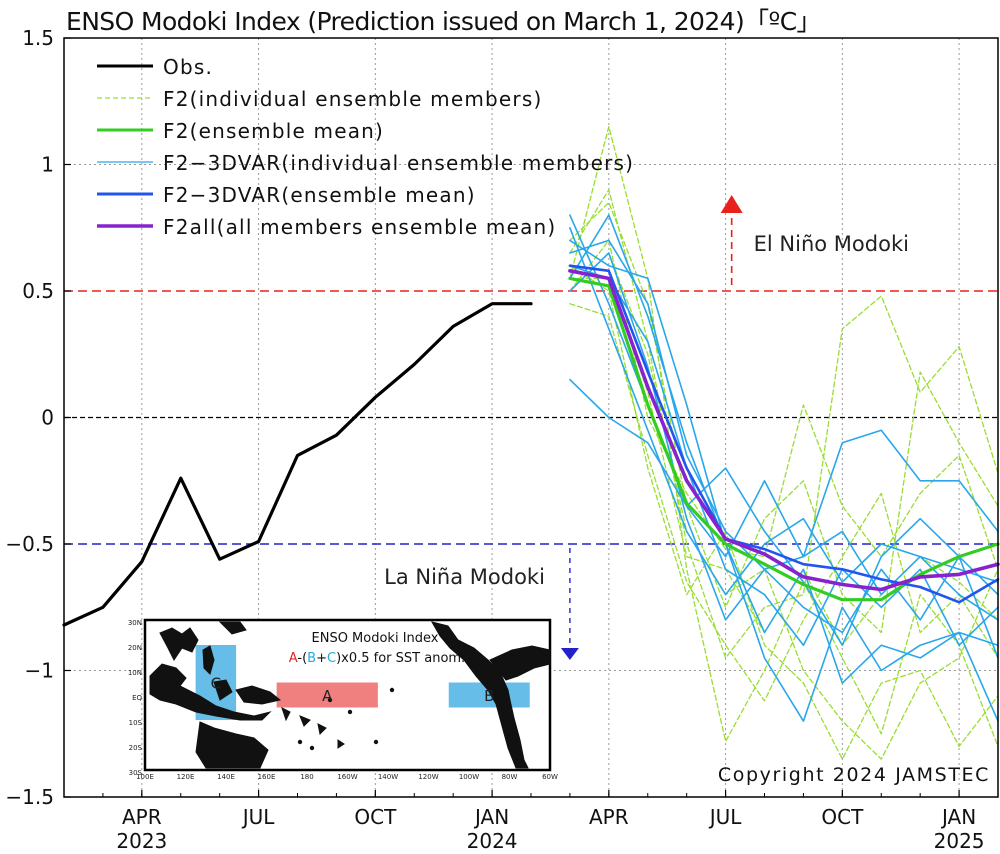  Describe the element at coordinates (145, 777) in the screenshot. I see `inset-lon-label: 100E` at that location.